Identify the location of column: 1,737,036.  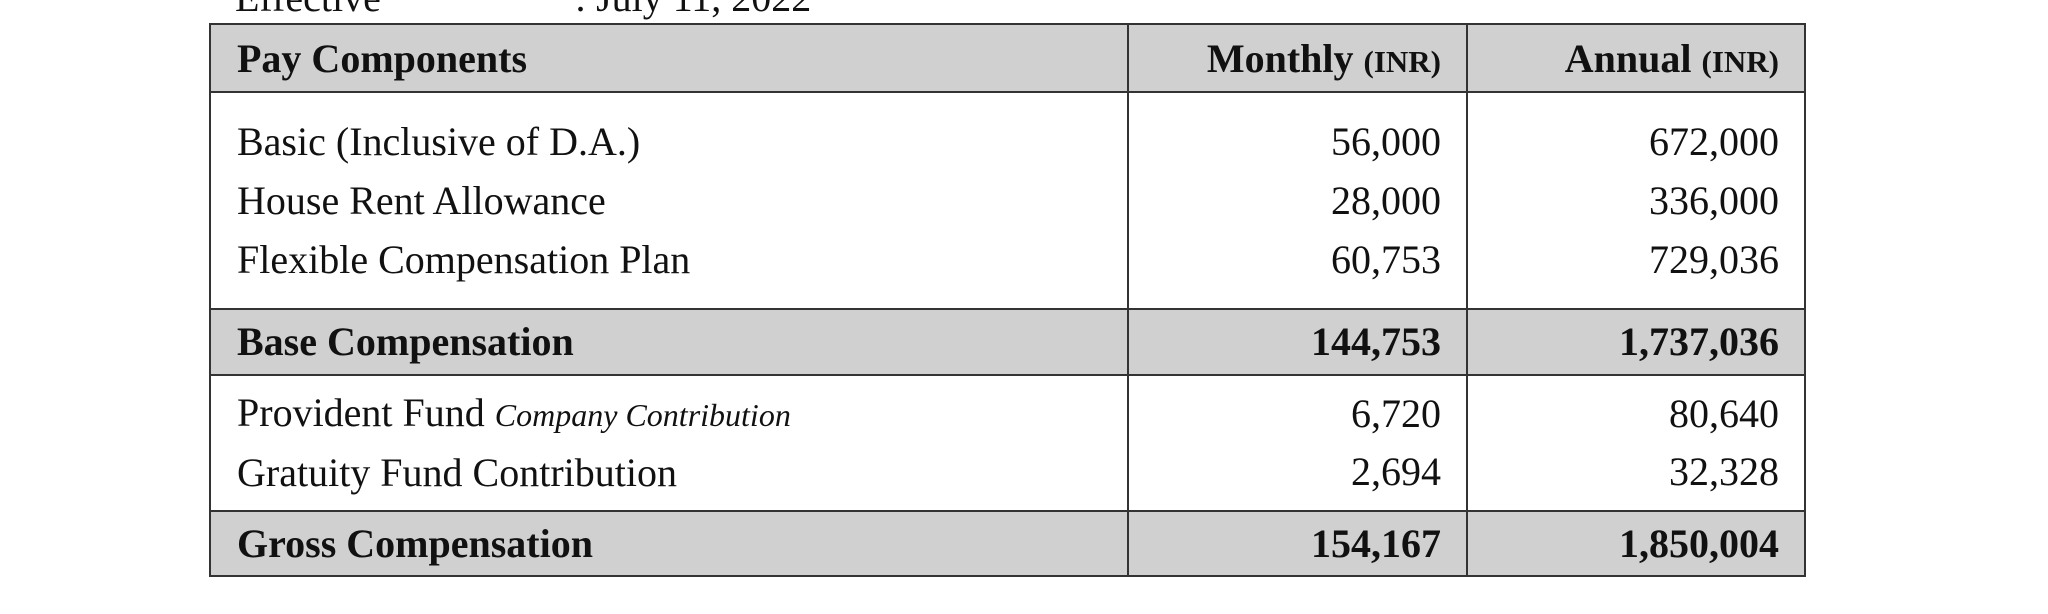
(1635, 342).